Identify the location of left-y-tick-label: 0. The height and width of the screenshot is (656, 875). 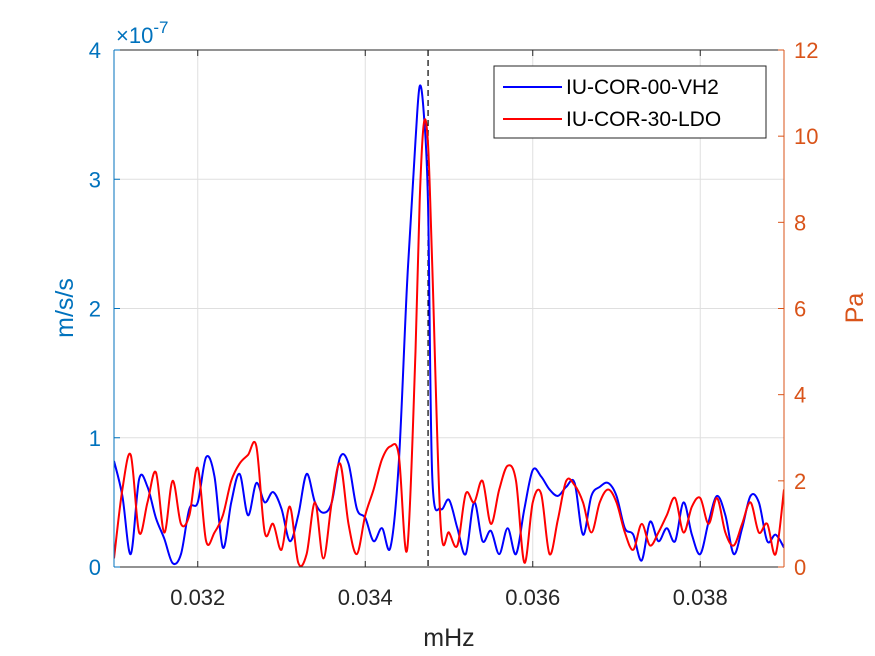
(95, 567).